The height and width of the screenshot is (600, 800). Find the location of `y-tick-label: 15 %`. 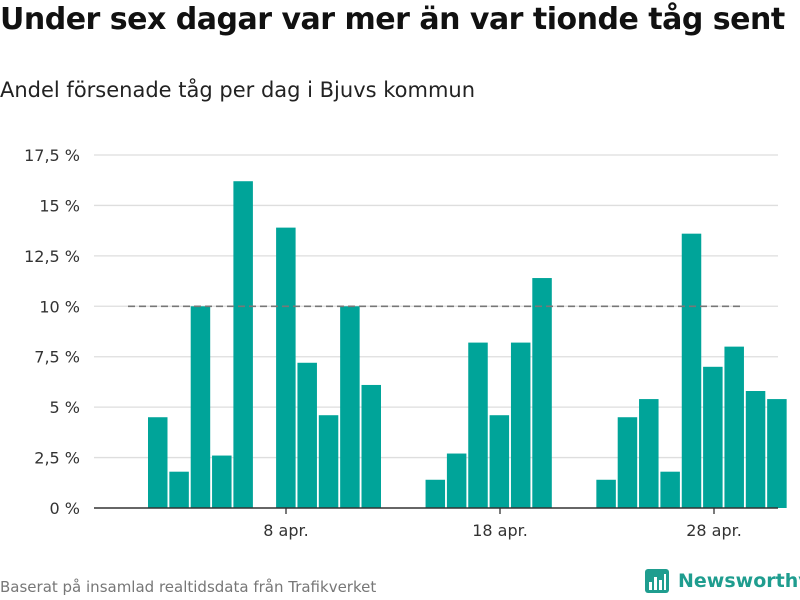

y-tick-label: 15 % is located at coordinates (59, 205).